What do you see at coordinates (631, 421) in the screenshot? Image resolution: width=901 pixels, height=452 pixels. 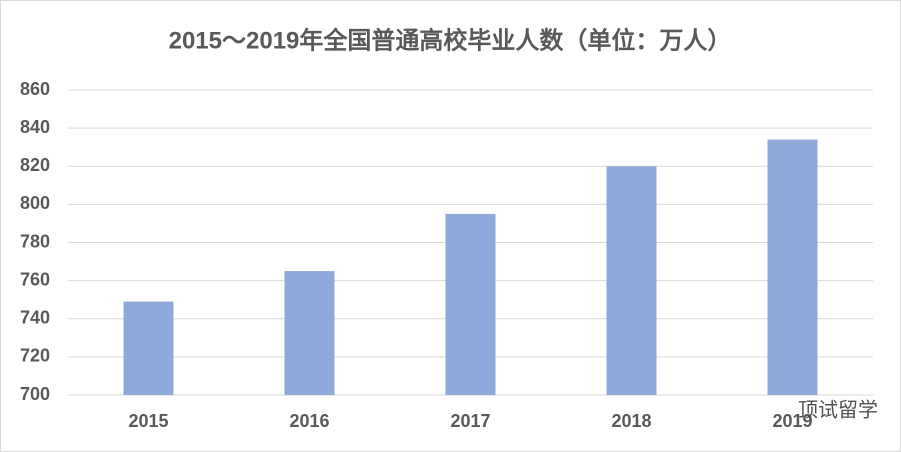 I see `x-tick-label: 2018` at bounding box center [631, 421].